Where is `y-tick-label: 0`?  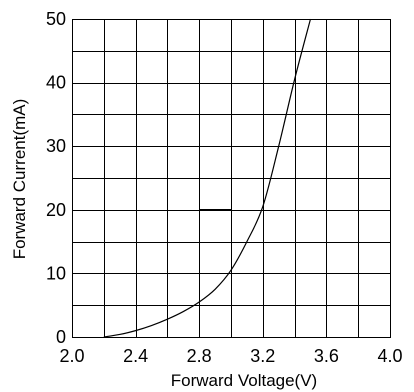 y-tick-label: 0 is located at coordinates (61, 337).